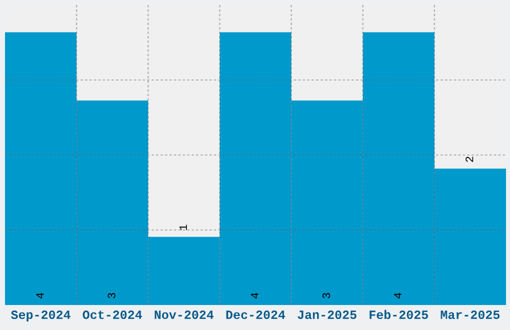 The width and height of the screenshot is (510, 330). What do you see at coordinates (184, 315) in the screenshot?
I see `x-tick-label: Nov-2024` at bounding box center [184, 315].